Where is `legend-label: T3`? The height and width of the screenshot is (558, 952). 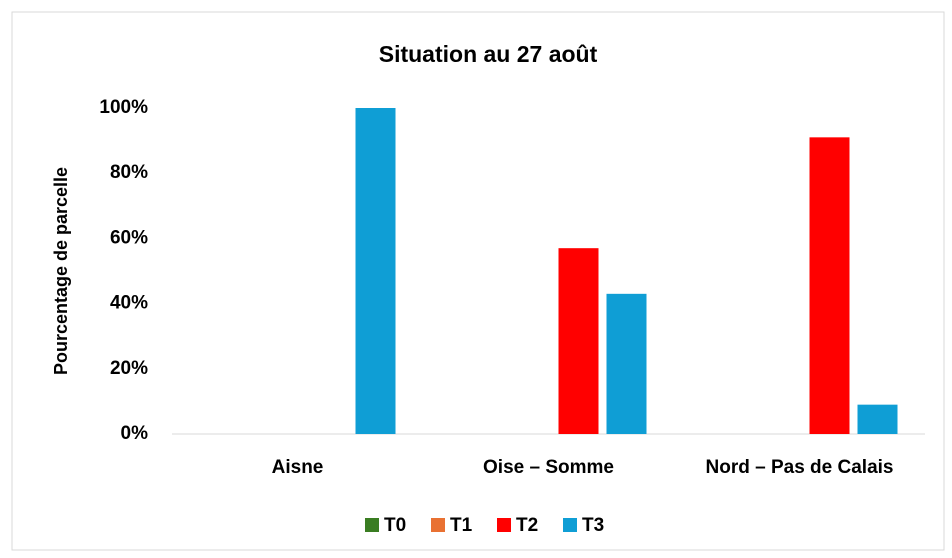 legend-label: T3 is located at coordinates (593, 525).